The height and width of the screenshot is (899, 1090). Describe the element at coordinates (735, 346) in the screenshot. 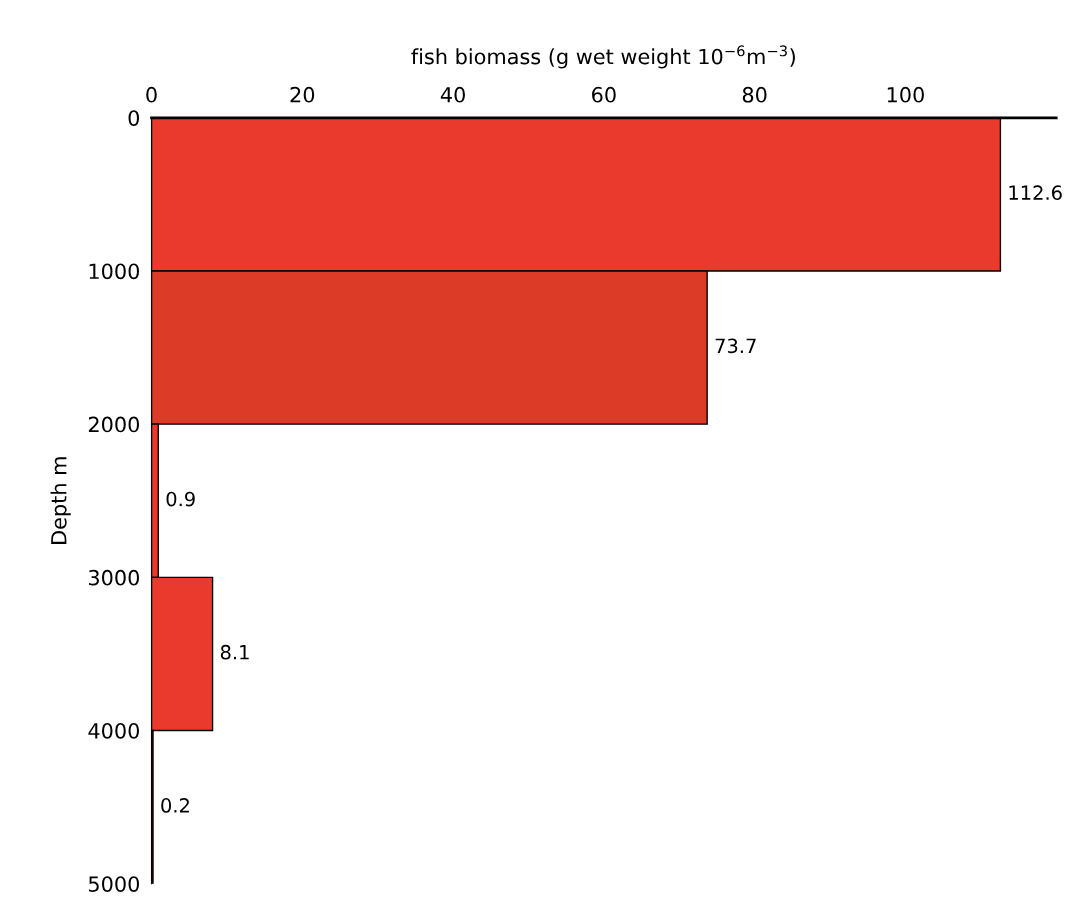

I see `data-label: 73.7` at that location.